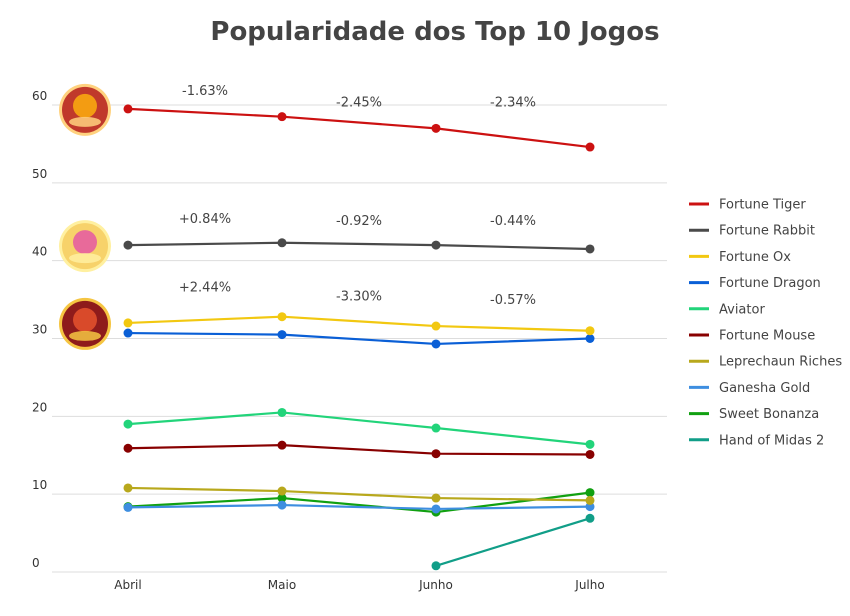 This screenshot has width=850, height=616. Describe the element at coordinates (85, 216) in the screenshot. I see `game-icons` at that location.